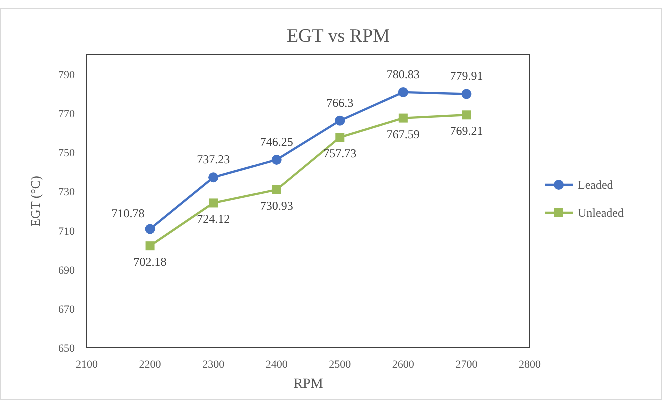 This screenshot has width=662, height=400. What do you see at coordinates (601, 213) in the screenshot?
I see `legend-label: Unleaded` at bounding box center [601, 213].